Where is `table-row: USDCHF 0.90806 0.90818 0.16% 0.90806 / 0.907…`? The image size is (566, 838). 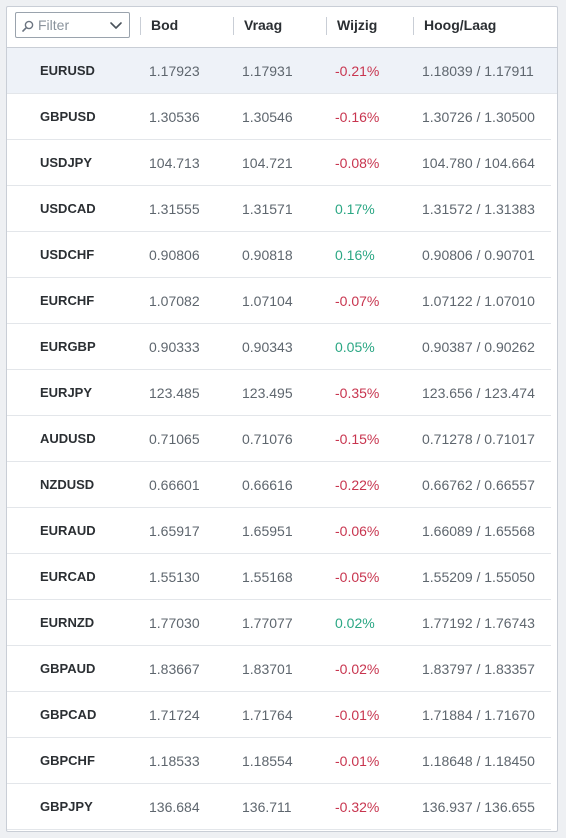 table-row: USDCHF 0.90806 0.90818 0.16% 0.90806 / 0.907… is located at coordinates (279, 255).